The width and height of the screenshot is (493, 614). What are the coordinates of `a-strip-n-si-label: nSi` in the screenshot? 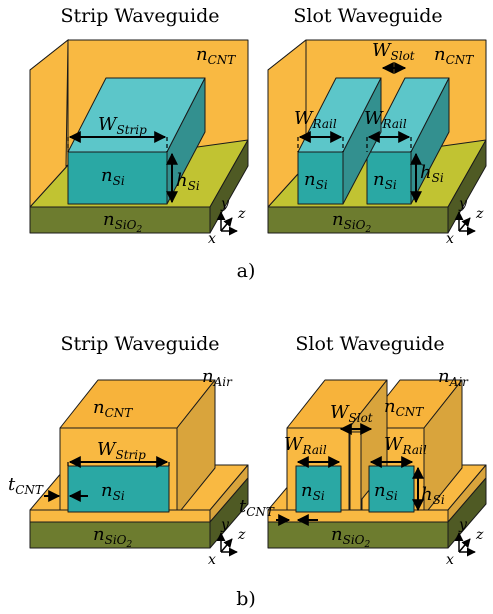 It's located at (113, 176).